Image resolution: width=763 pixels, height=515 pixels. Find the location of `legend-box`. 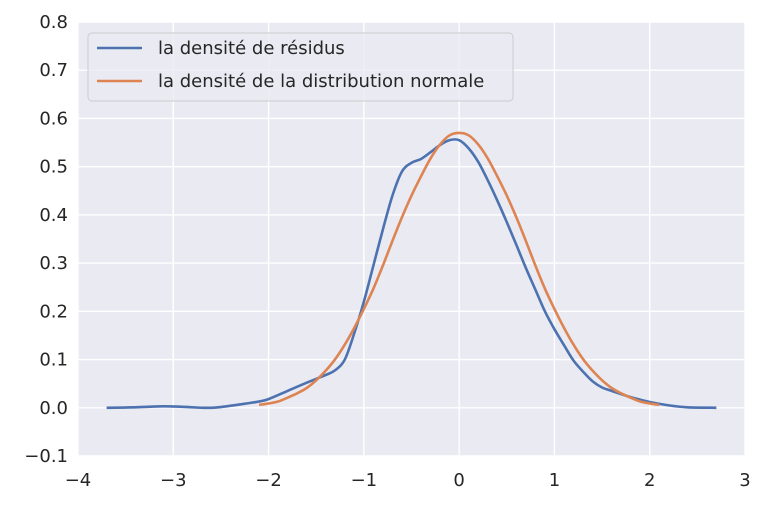

legend-box is located at coordinates (300, 67).